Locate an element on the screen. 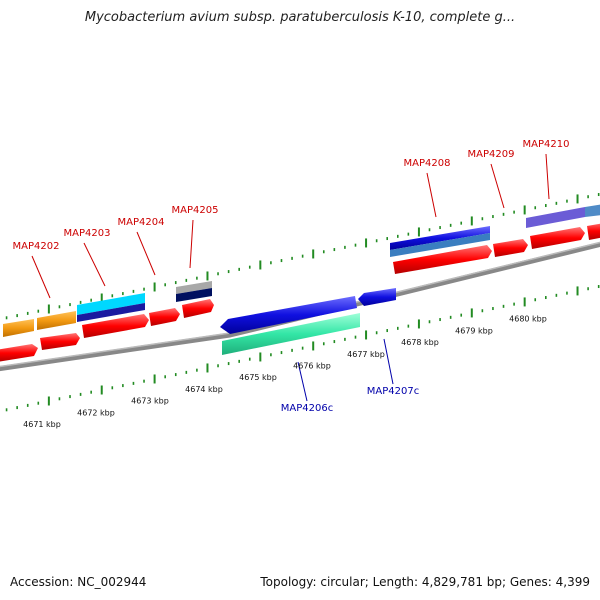 This screenshot has height=600, width=600. reverse-cds-track is located at coordinates (308, 321).